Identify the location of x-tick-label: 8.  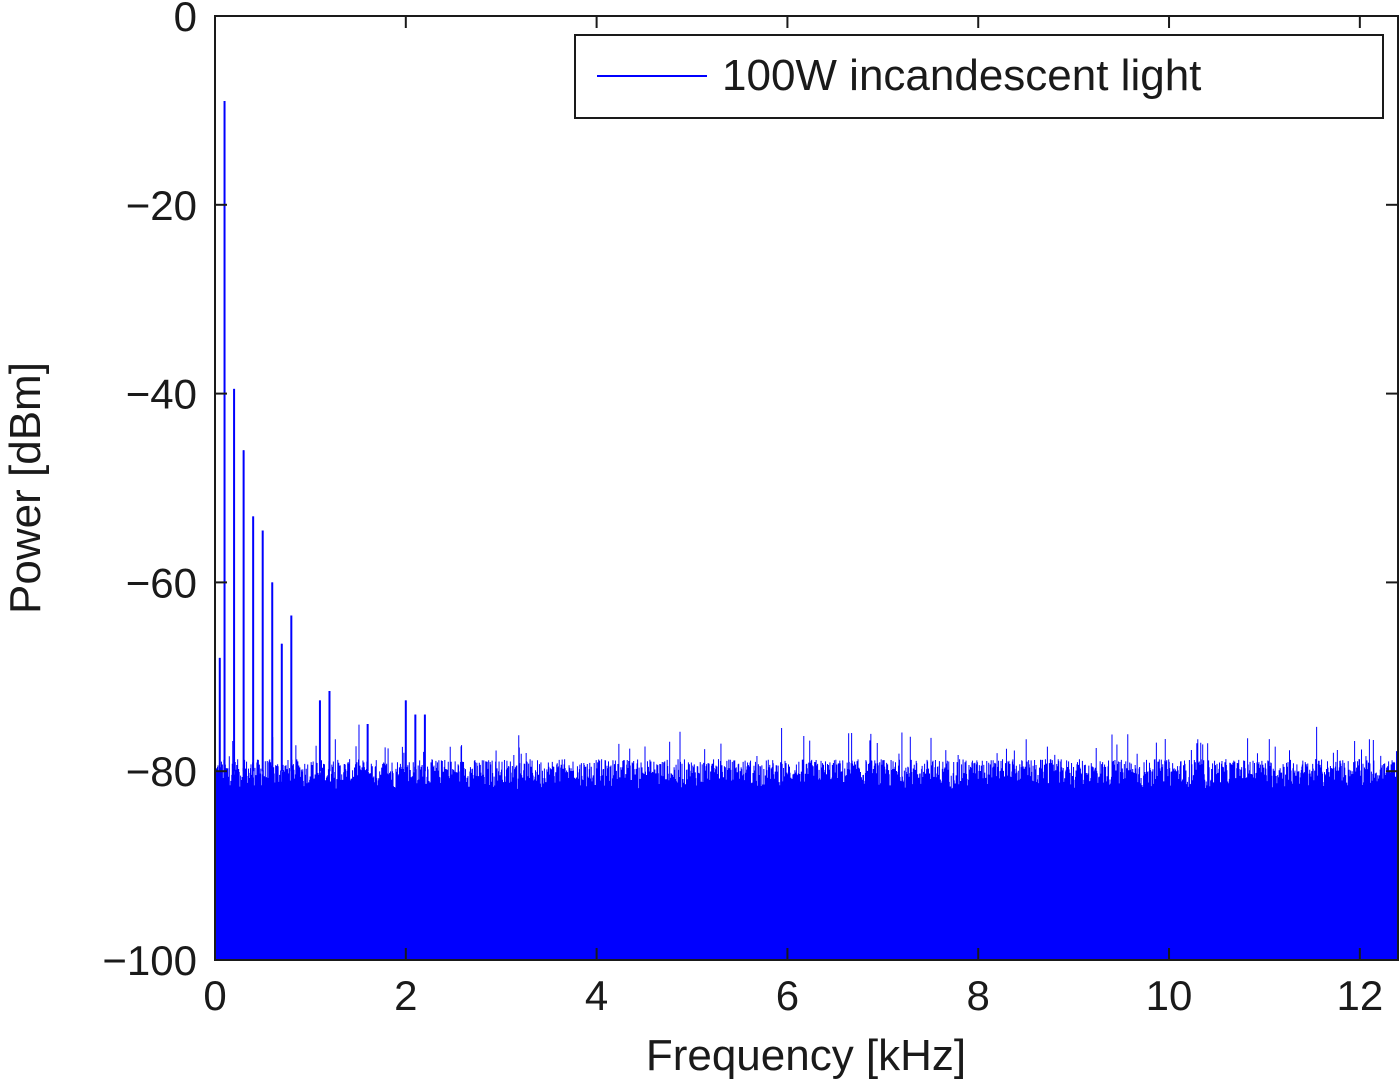
(978, 995).